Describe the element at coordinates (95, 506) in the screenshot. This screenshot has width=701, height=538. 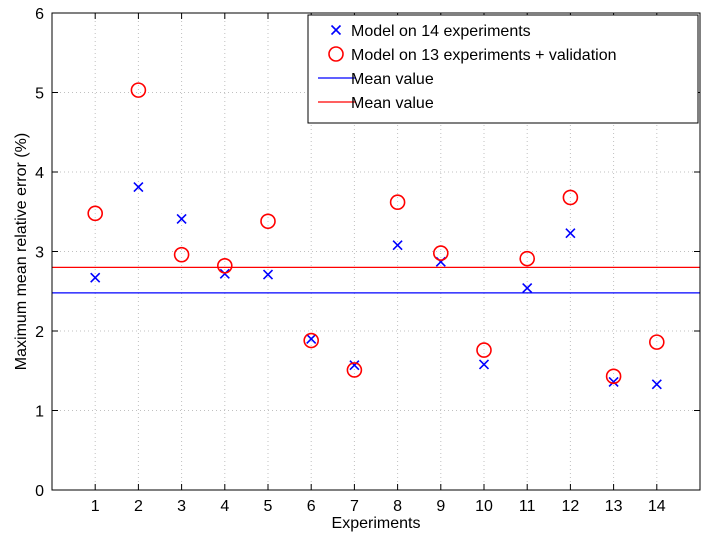
I see `x-tick-label: 1` at that location.